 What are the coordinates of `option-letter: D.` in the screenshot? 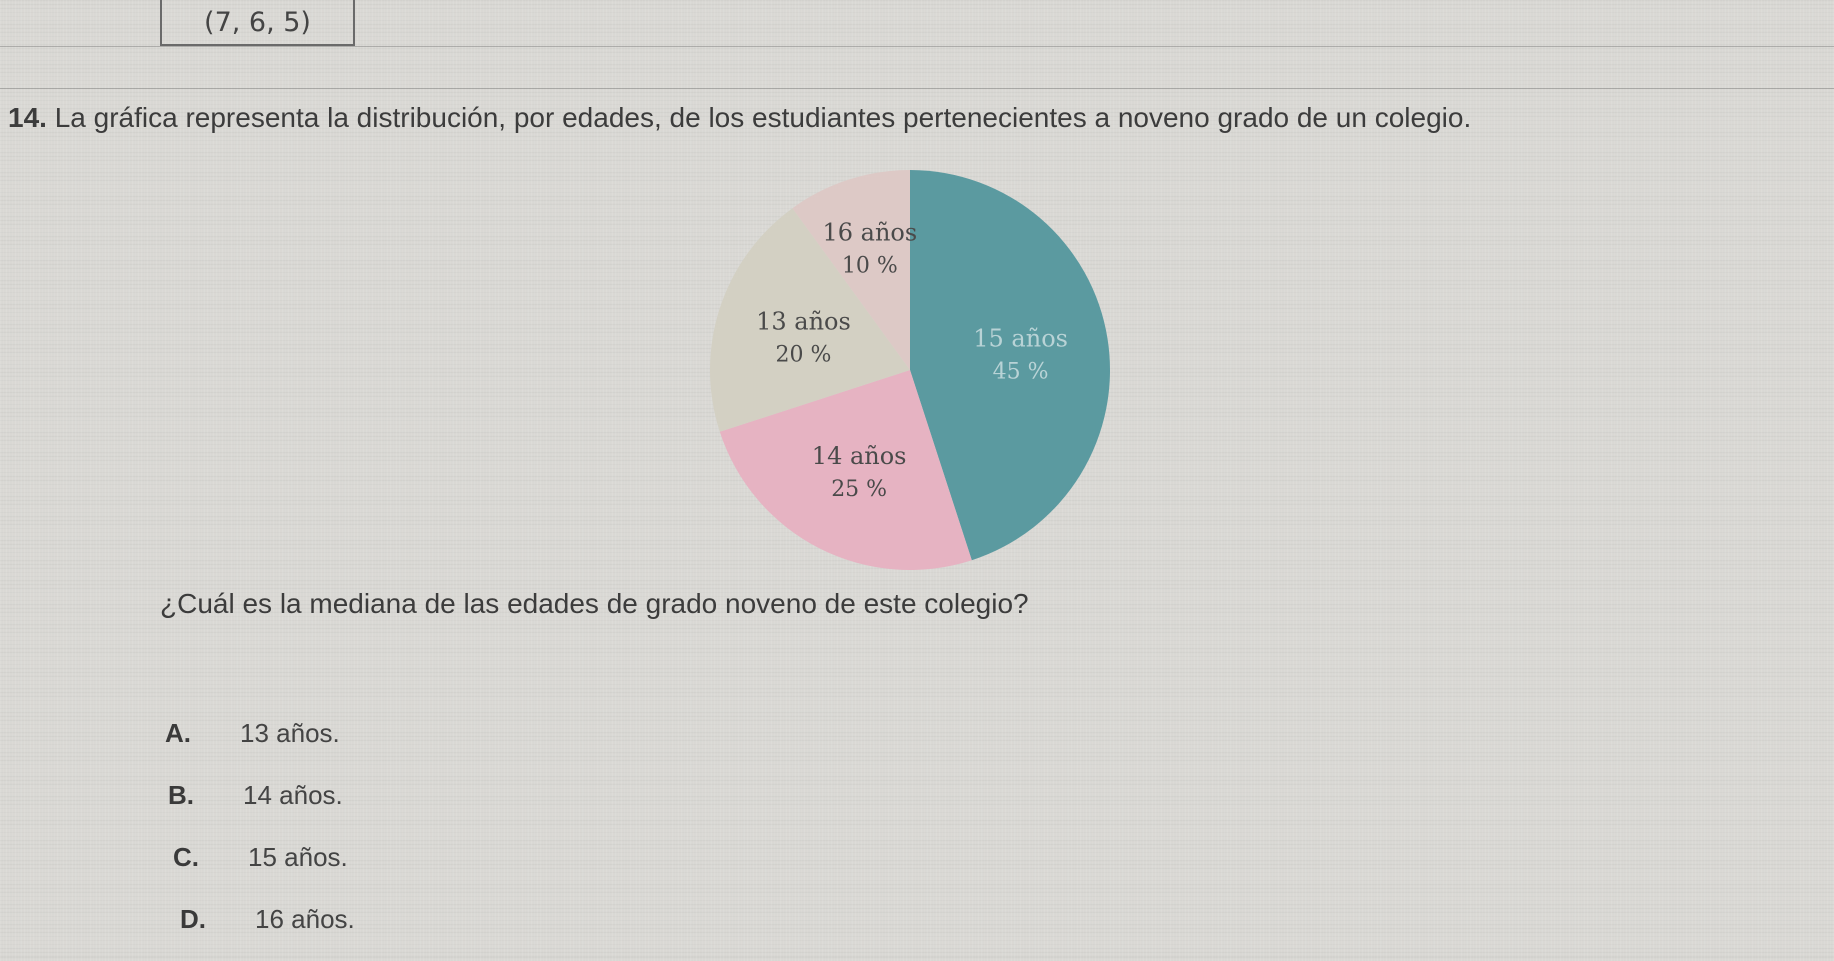 It's located at (193, 918).